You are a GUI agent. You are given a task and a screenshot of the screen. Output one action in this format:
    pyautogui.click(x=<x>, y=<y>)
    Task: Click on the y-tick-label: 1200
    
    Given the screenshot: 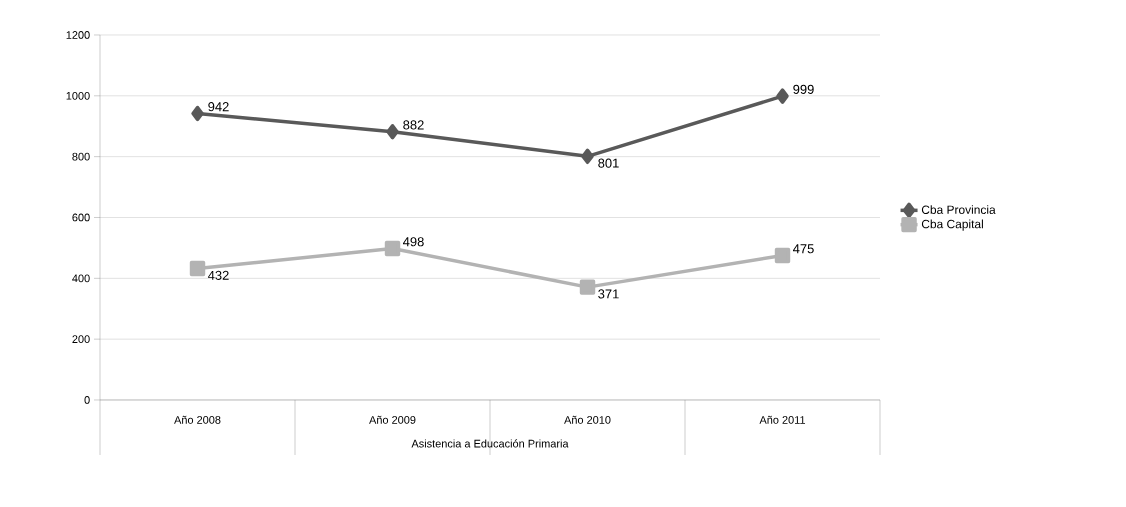 What is the action you would take?
    pyautogui.click(x=78, y=35)
    